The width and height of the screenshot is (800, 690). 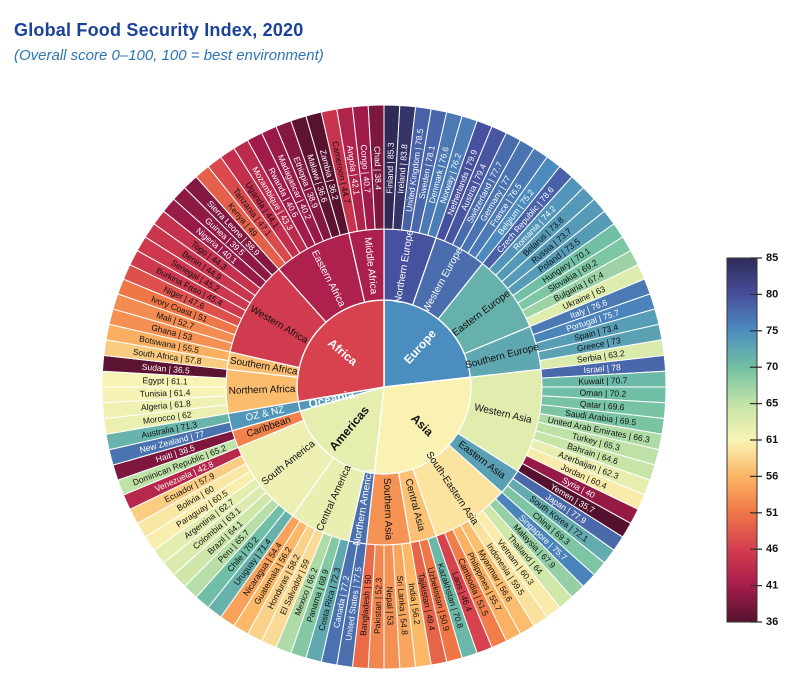 I want to click on country-label-sri-lanka: Sri Lanka | 54.8, so click(x=402, y=605).